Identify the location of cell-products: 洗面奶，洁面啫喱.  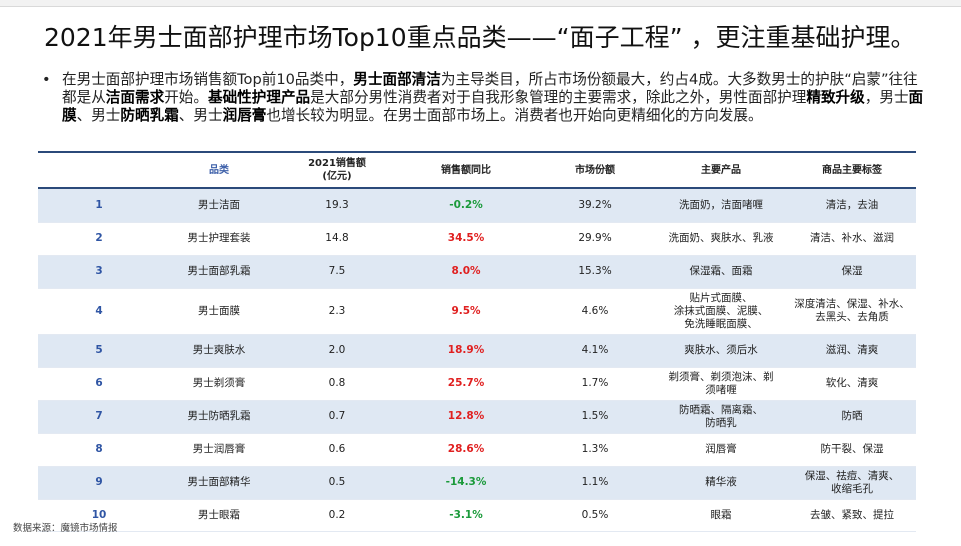
(721, 205).